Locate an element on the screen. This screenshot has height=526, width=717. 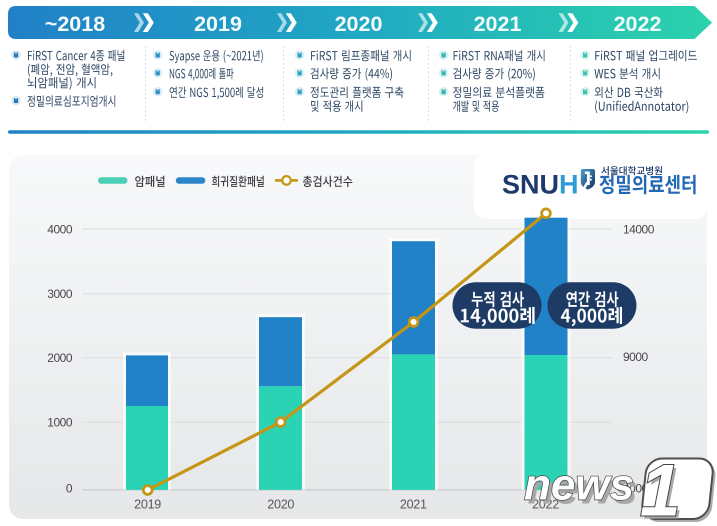
svg-text: 9000 is located at coordinates (636, 357).